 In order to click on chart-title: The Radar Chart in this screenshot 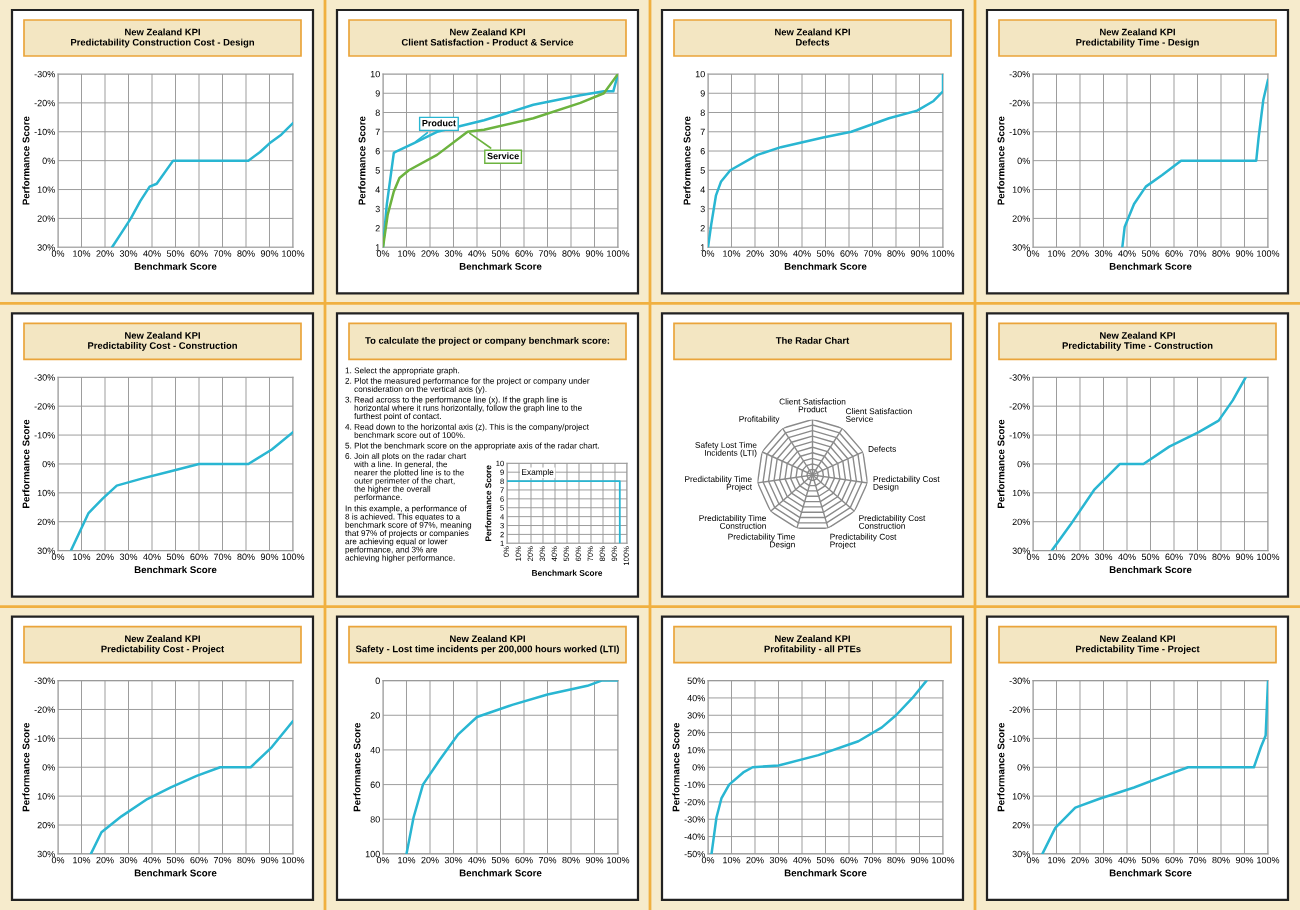, I will do `click(812, 340)`.